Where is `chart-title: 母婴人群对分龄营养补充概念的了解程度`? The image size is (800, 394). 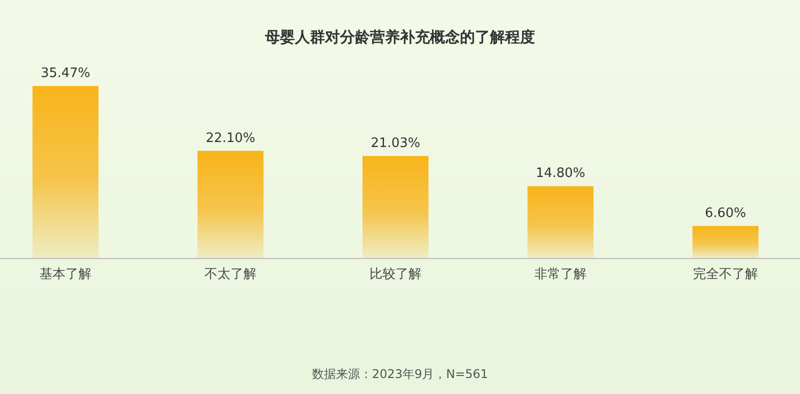
chart-title: 母婴人群对分龄营养补充概念的了解程度 is located at coordinates (399, 37).